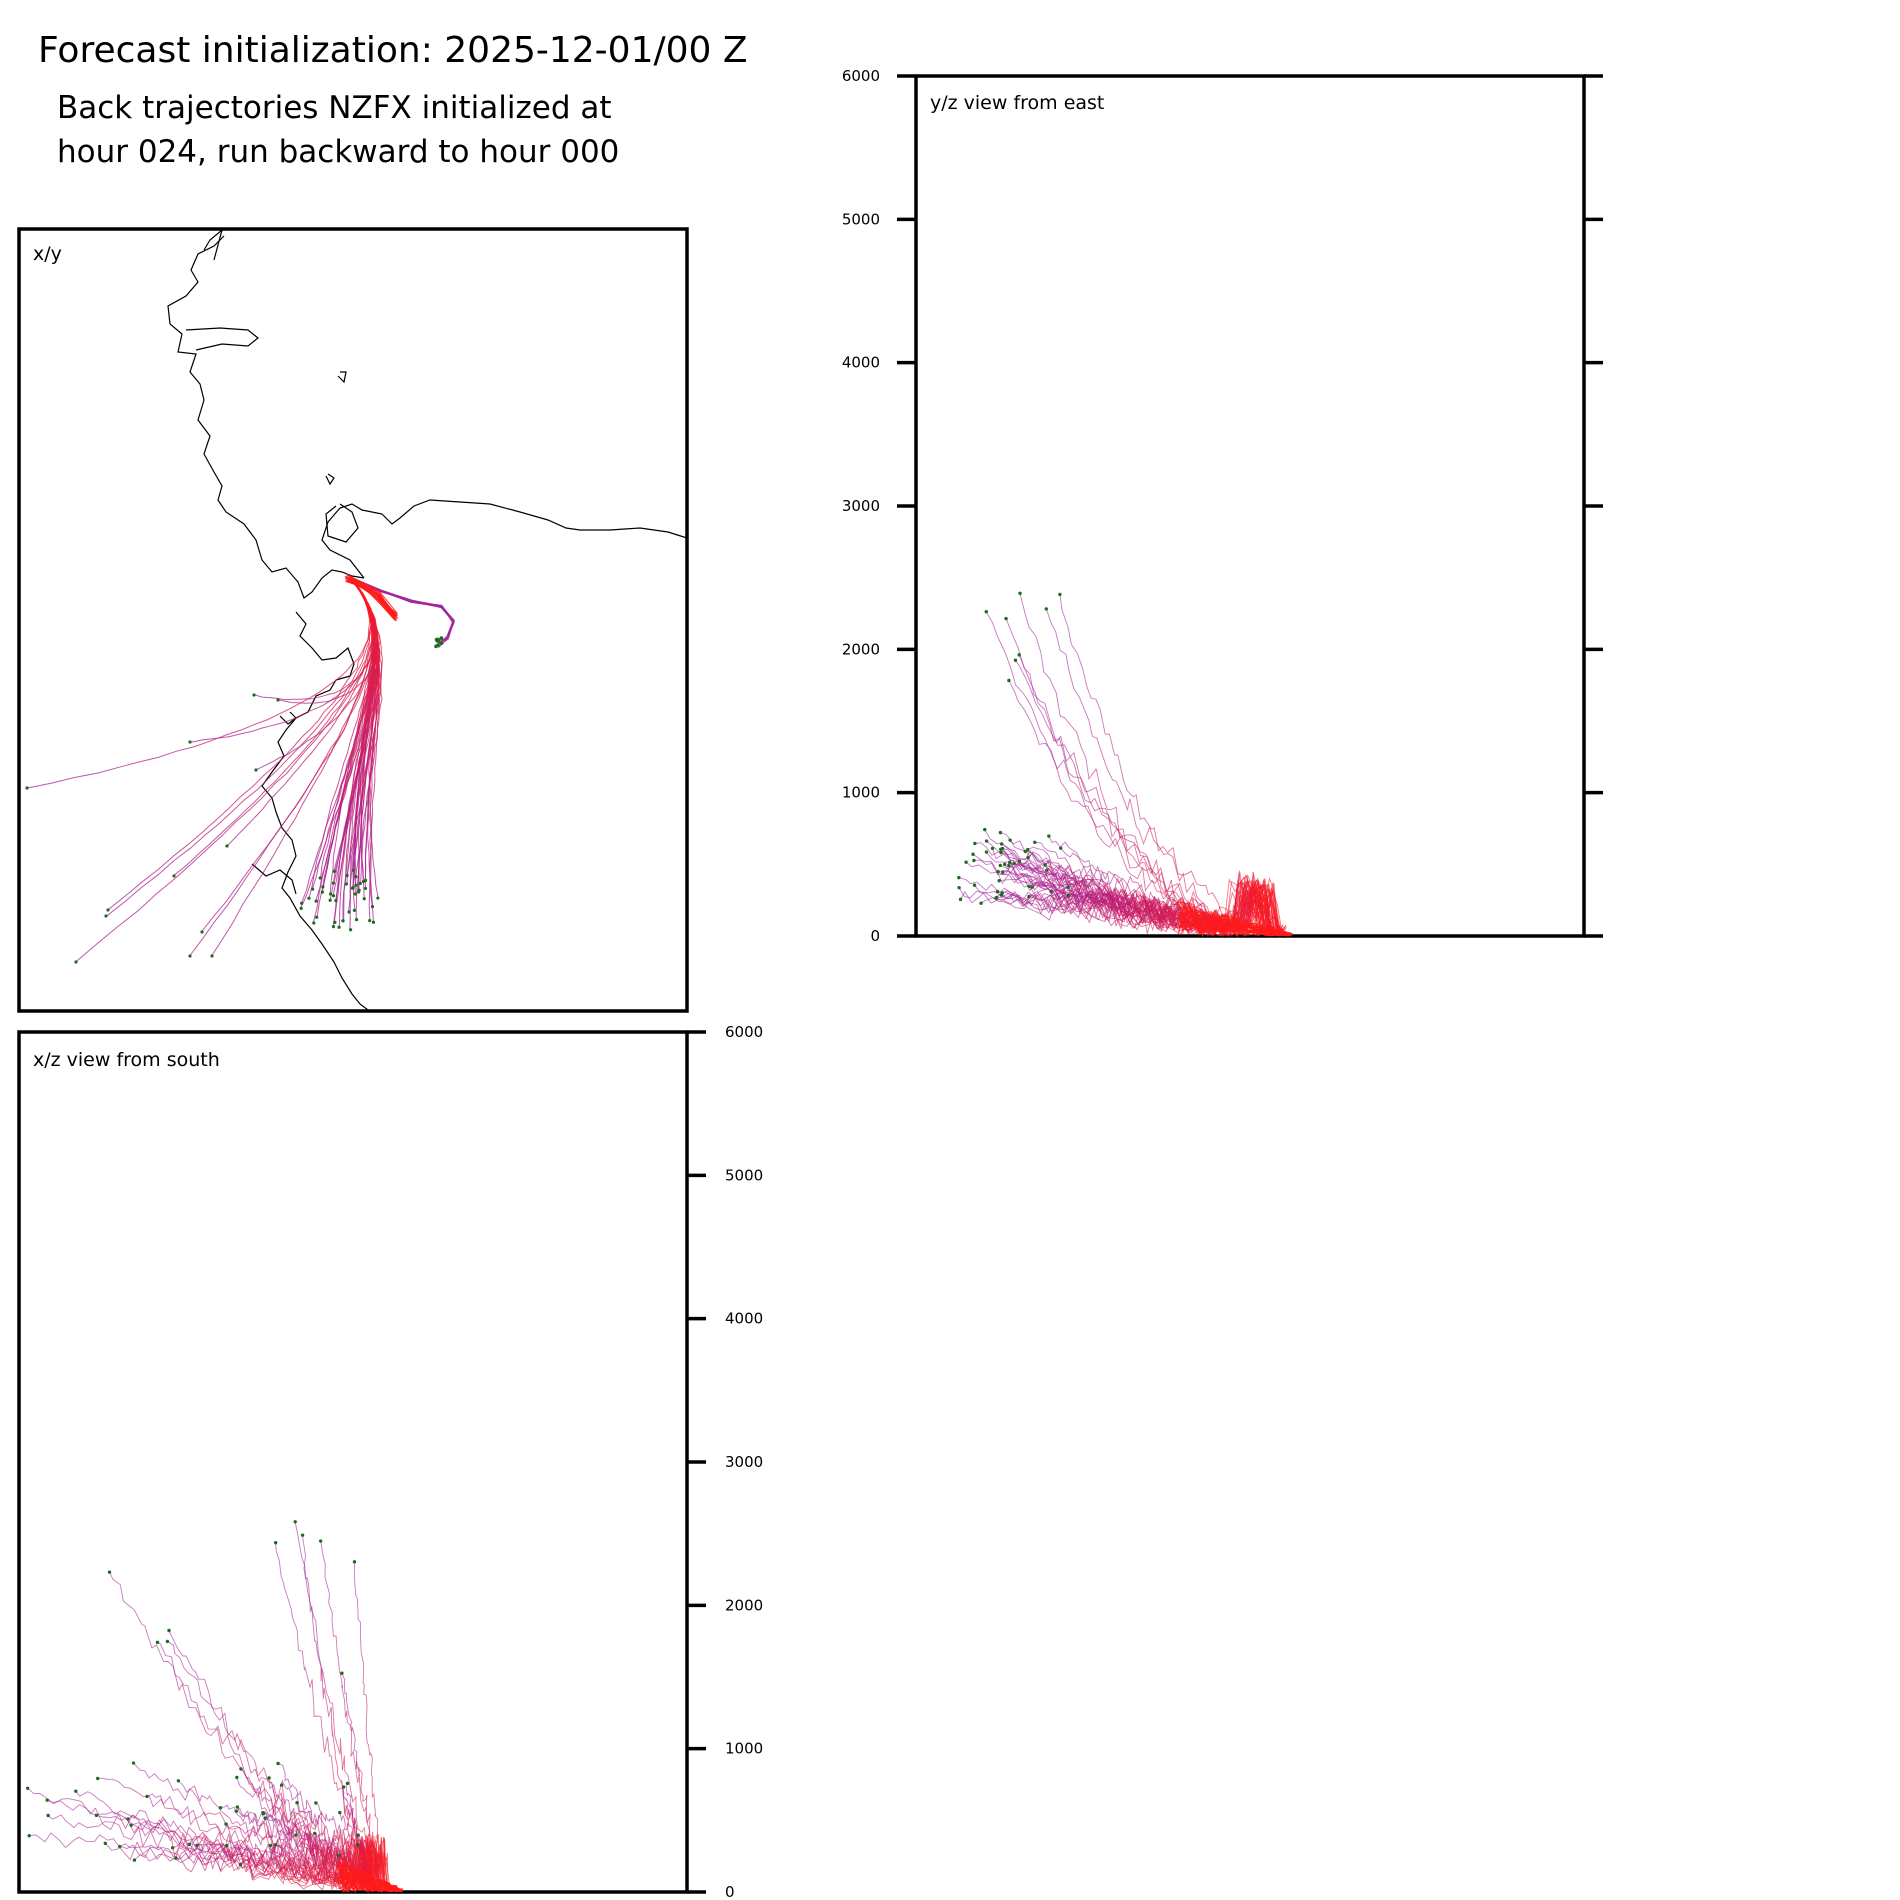 The image size is (1900, 1900). I want to click on yz-profile-label: y/z view from east, so click(1017, 103).